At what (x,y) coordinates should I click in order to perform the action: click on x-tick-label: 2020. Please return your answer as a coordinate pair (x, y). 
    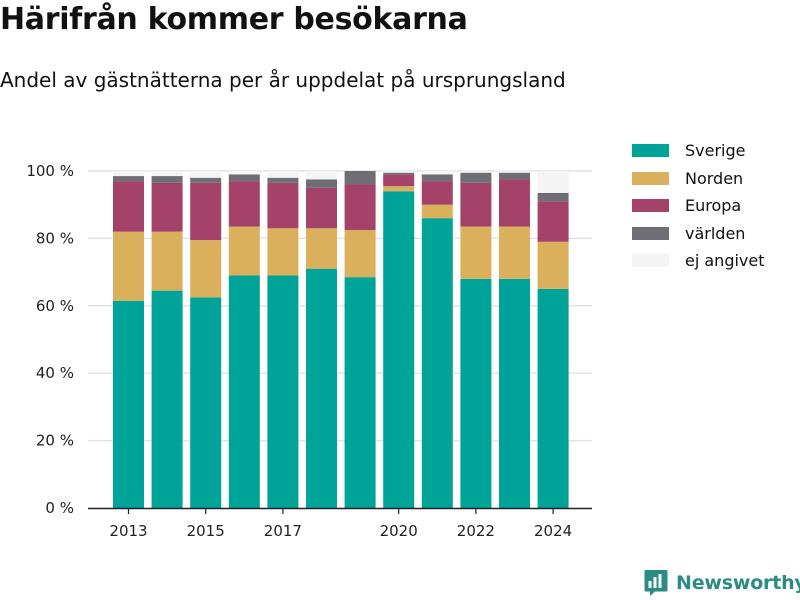
    Looking at the image, I should click on (399, 531).